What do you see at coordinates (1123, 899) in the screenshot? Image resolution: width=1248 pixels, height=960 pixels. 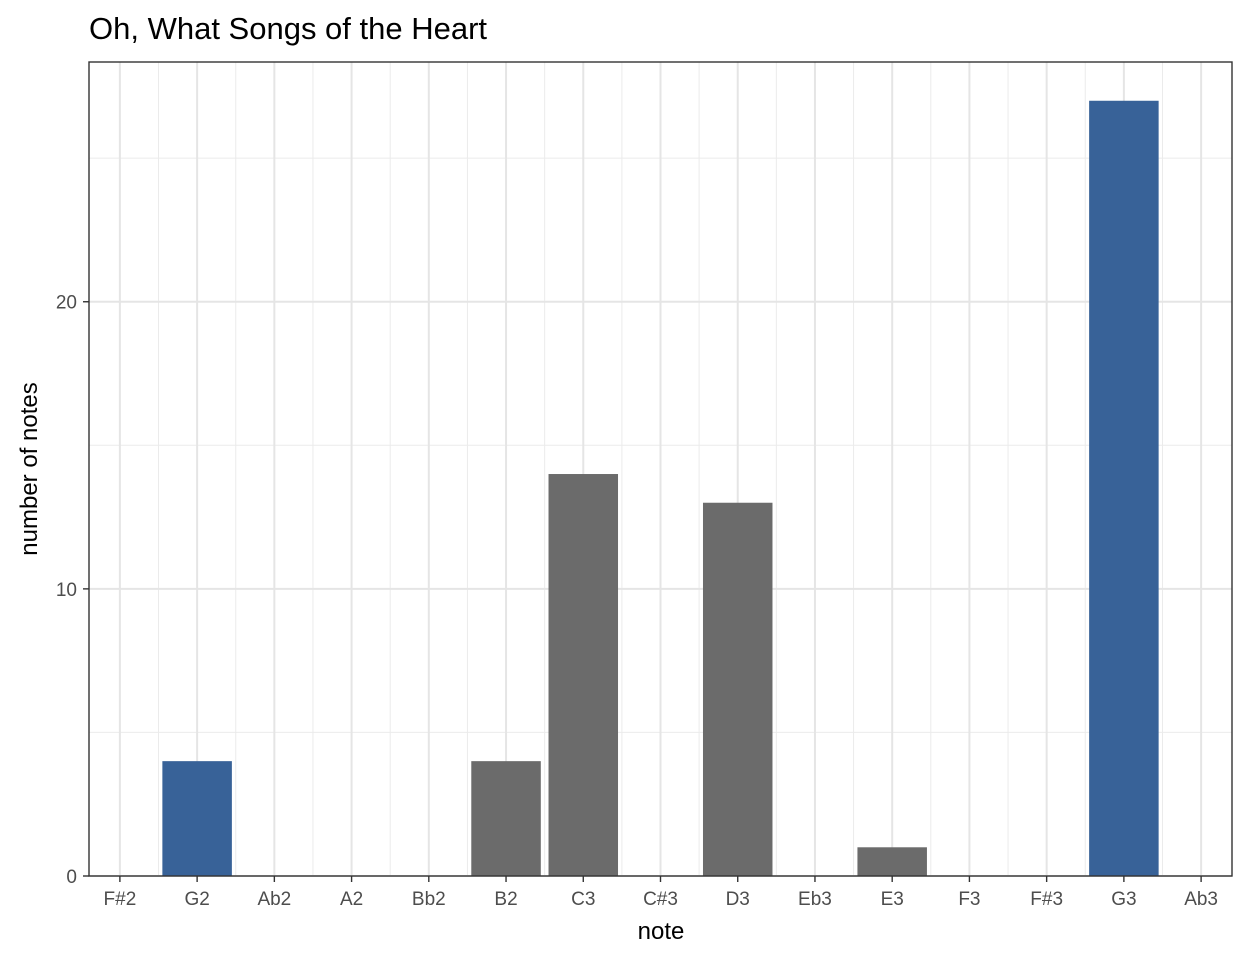 I see `x-tick-label: G3` at bounding box center [1123, 899].